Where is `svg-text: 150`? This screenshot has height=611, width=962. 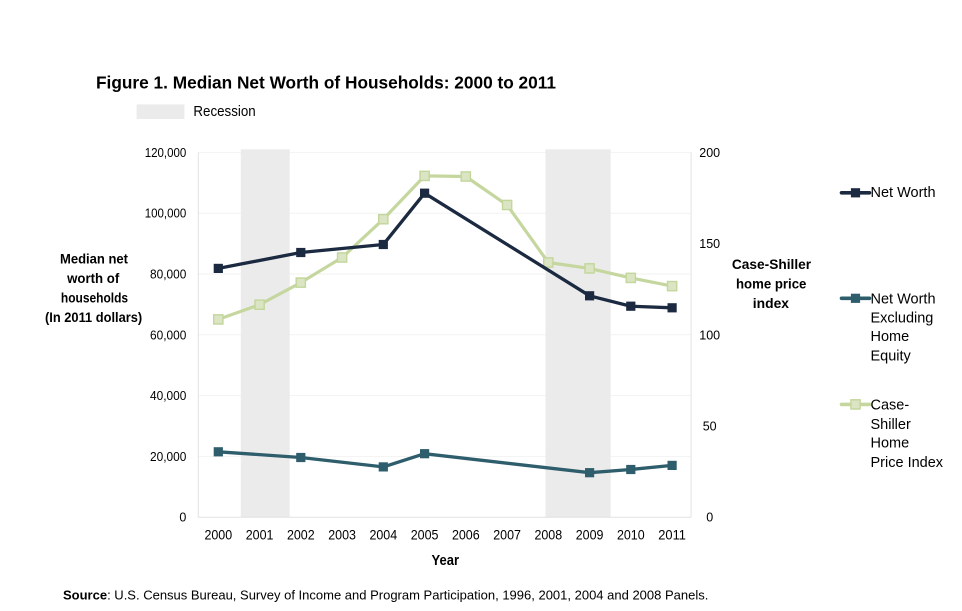 svg-text: 150 is located at coordinates (709, 244).